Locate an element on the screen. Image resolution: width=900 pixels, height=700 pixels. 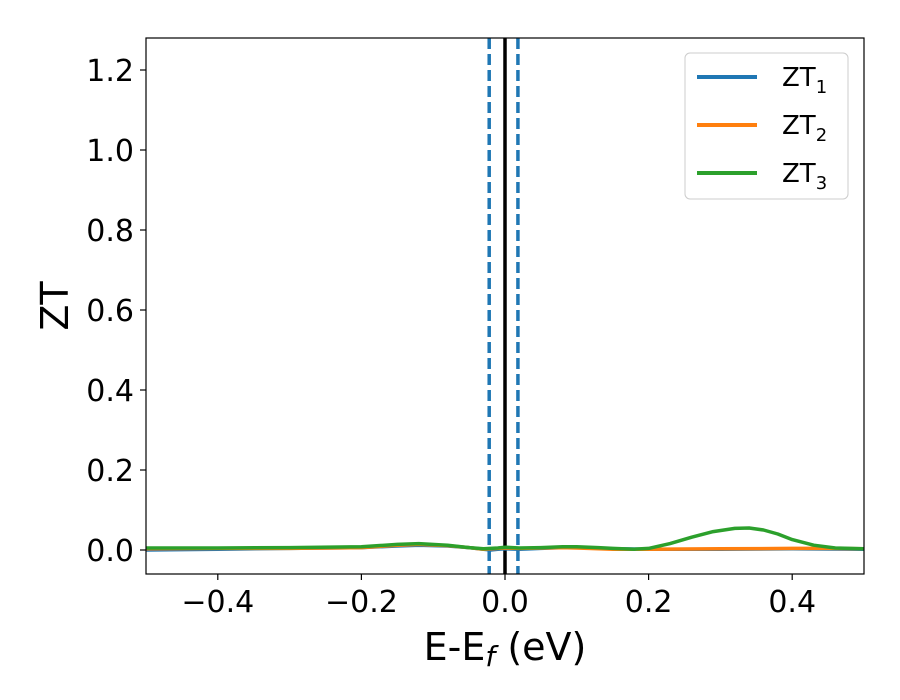
legend-label-zt3: ZT3 is located at coordinates (804, 176).